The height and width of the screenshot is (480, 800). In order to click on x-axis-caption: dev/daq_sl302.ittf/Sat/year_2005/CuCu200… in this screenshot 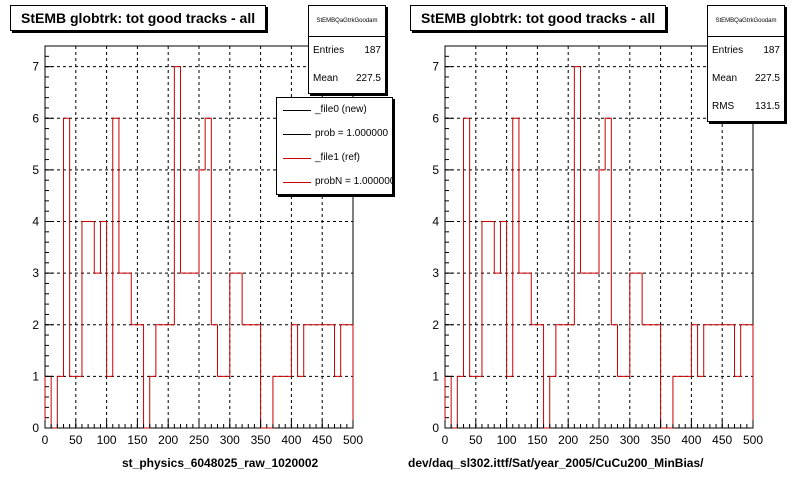, I will do `click(556, 463)`.